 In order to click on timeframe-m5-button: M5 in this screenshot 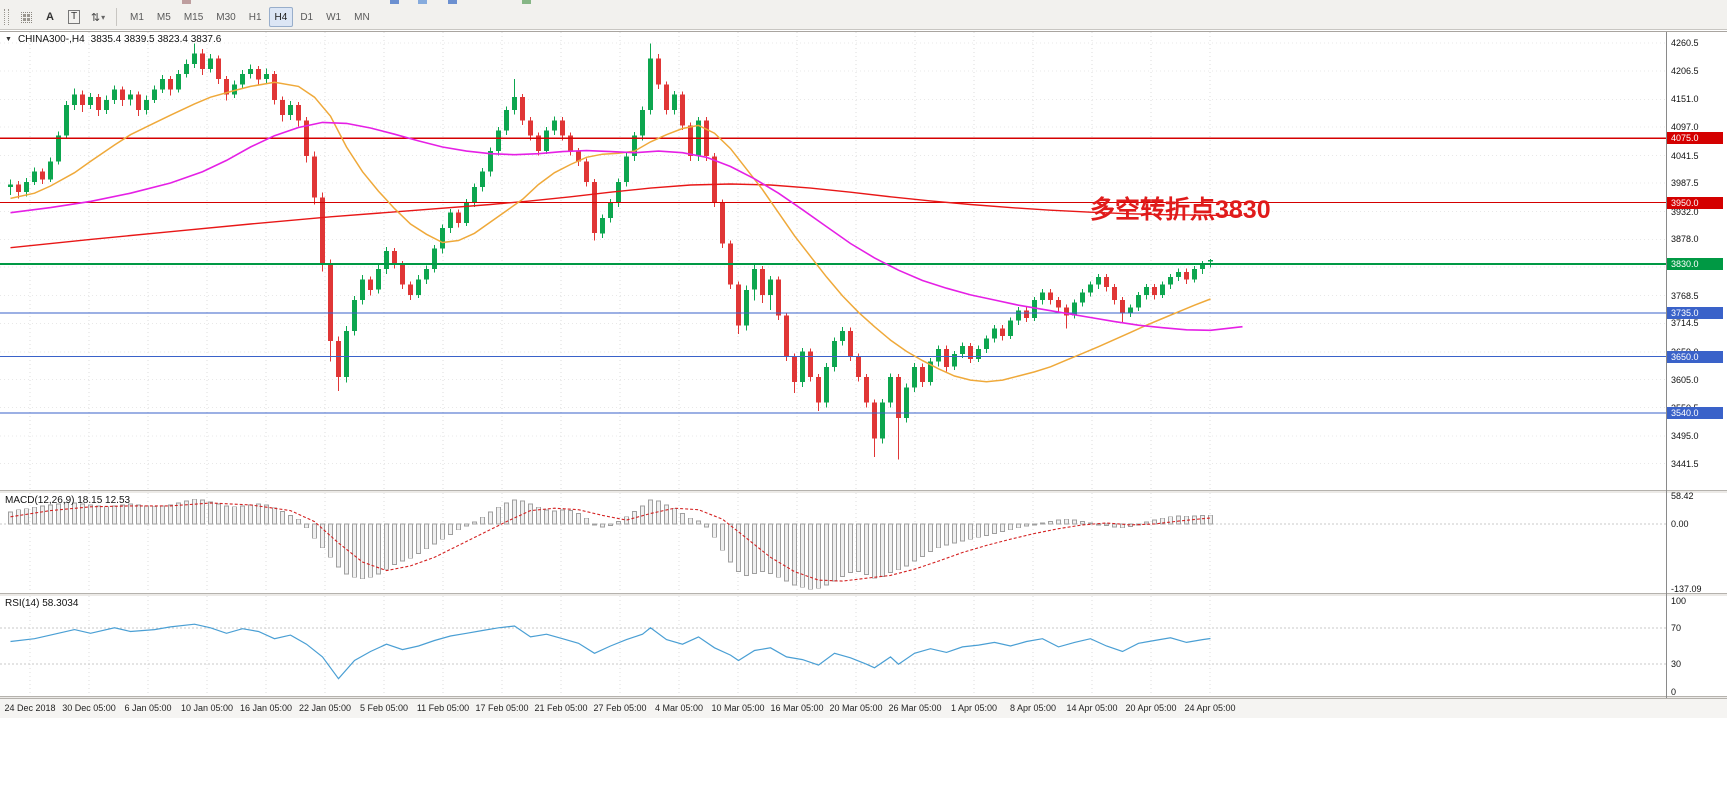, I will do `click(163, 17)`.